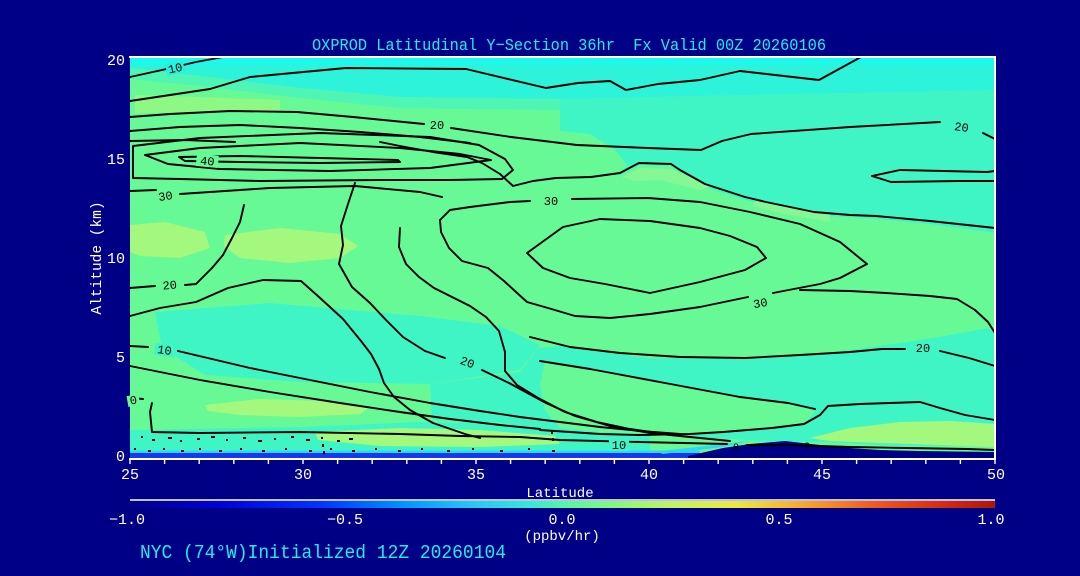 The height and width of the screenshot is (576, 1080). I want to click on svg-text: 1.0, so click(990, 520).